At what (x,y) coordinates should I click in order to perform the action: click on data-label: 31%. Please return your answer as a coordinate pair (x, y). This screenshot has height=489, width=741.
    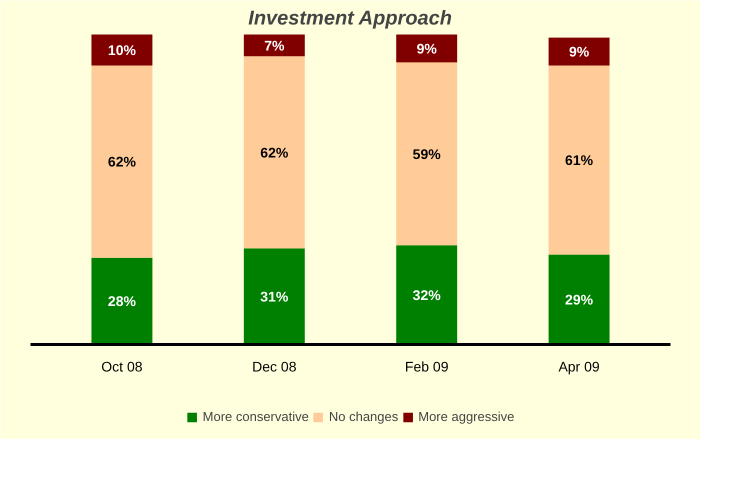
    Looking at the image, I should click on (274, 296).